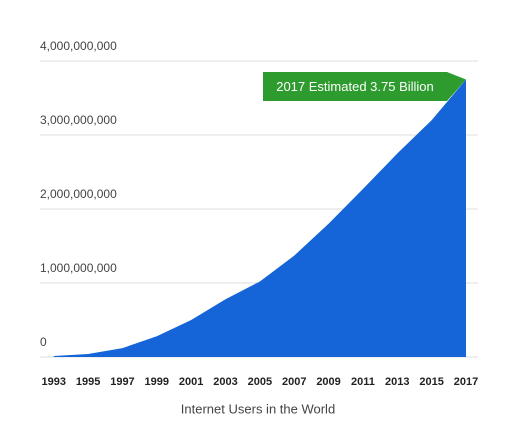 The height and width of the screenshot is (440, 525). I want to click on y-tick-label: 2,000,000,000, so click(78, 194).